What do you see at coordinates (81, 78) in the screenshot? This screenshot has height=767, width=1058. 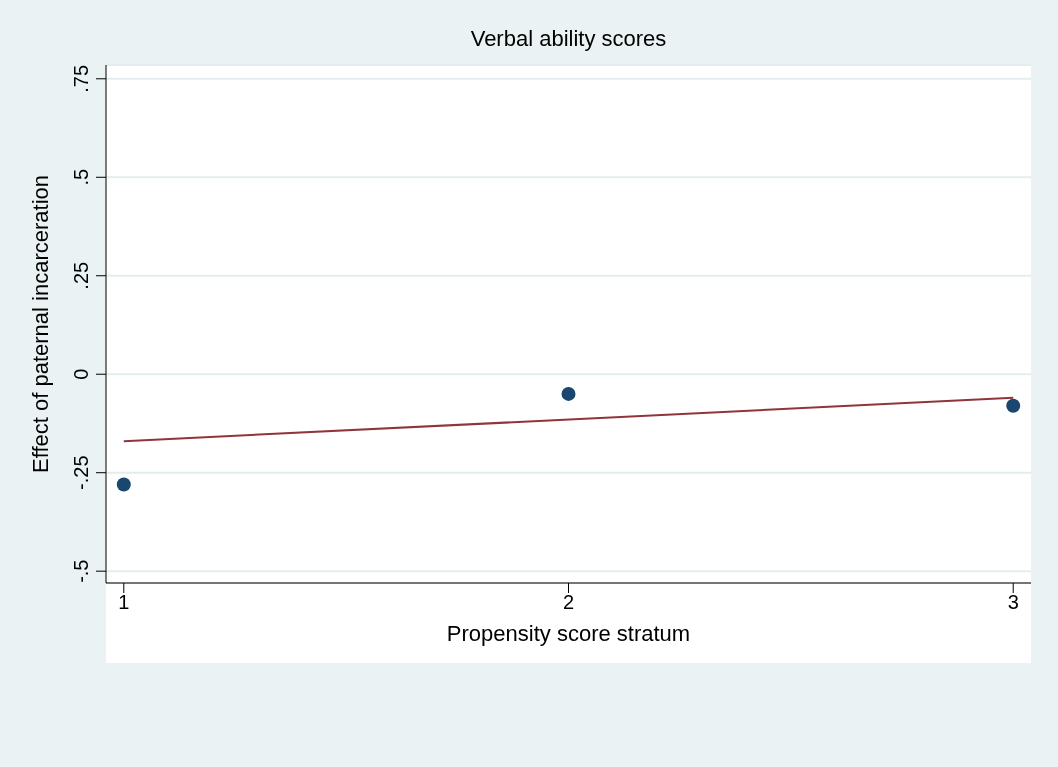 I see `y-tick-label: .75` at bounding box center [81, 78].